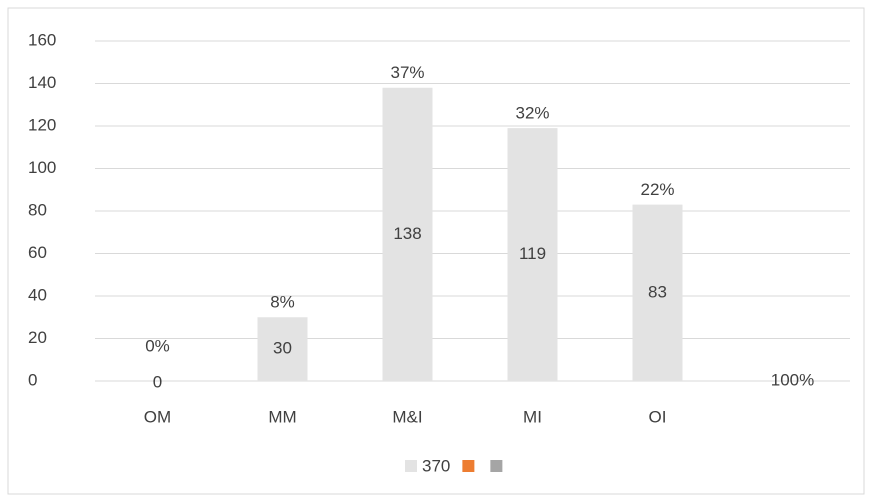 The height and width of the screenshot is (500, 870). I want to click on x-tick-label: OM, so click(157, 416).